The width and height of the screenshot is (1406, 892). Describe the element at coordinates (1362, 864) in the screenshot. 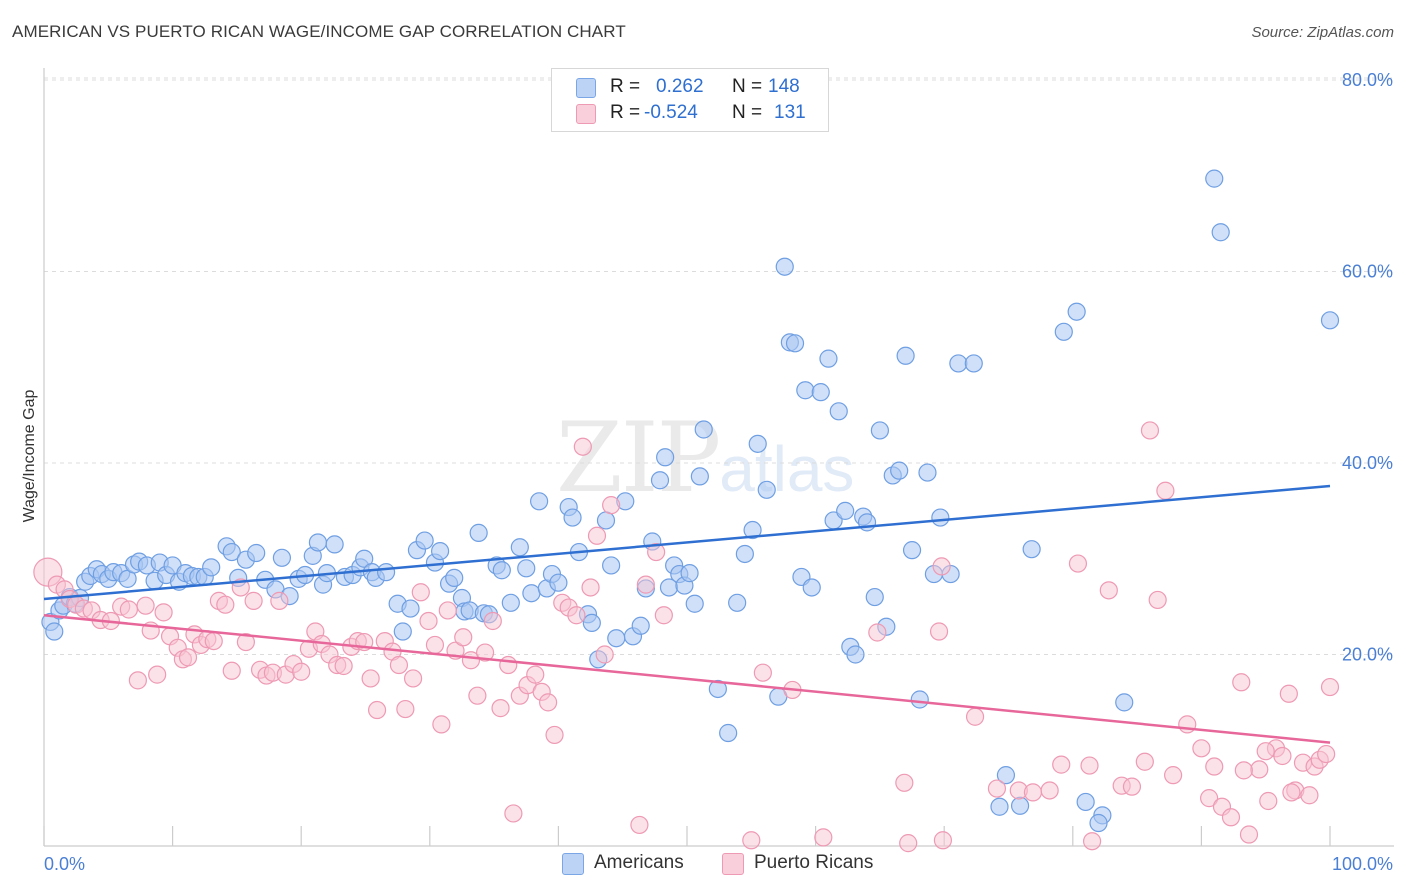

I see `x-tick-label: 100.0%` at that location.